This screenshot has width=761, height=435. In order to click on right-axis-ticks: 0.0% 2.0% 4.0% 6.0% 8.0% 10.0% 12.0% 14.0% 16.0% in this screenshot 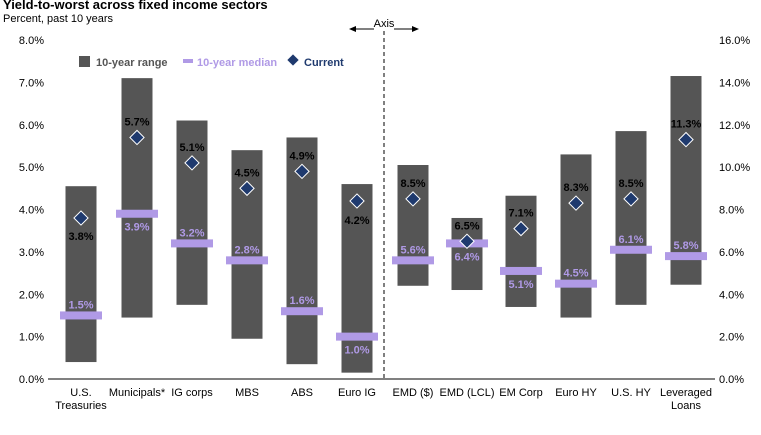, I will do `click(734, 210)`.